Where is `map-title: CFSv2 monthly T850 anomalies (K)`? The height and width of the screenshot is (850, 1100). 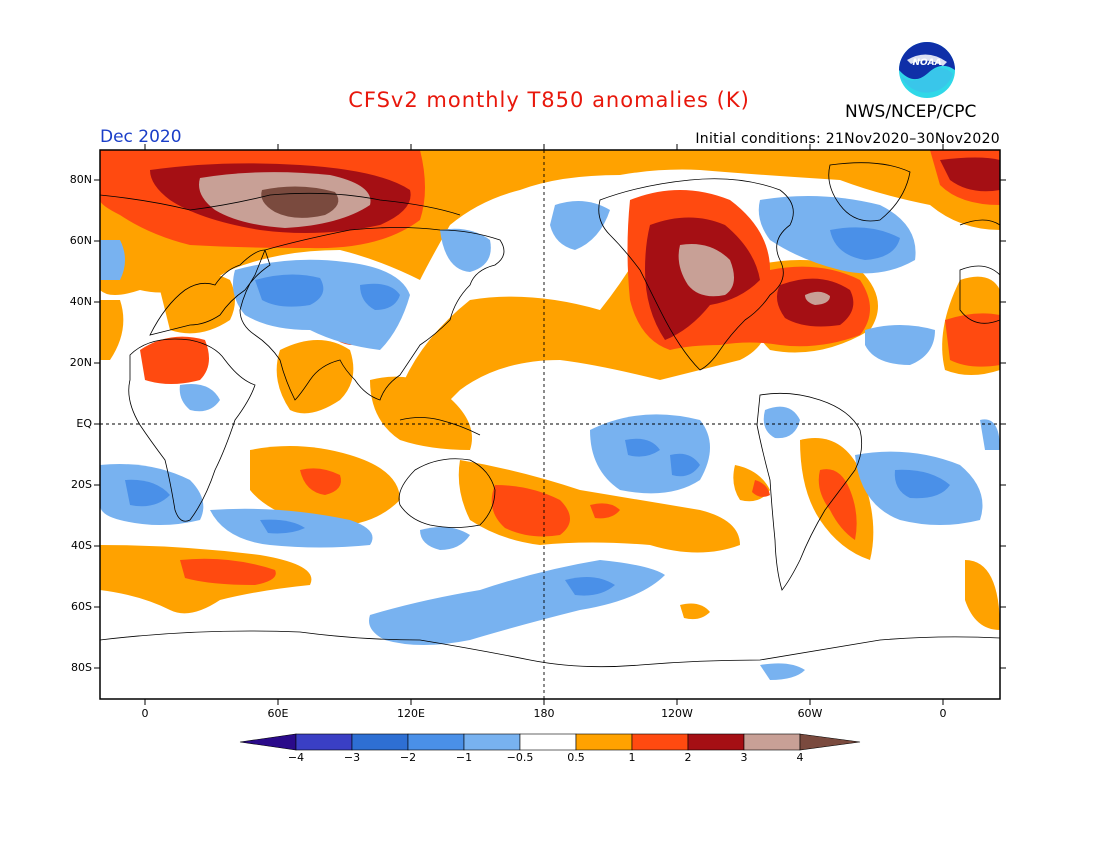 map-title: CFSv2 monthly T850 anomalies (K) is located at coordinates (549, 100).